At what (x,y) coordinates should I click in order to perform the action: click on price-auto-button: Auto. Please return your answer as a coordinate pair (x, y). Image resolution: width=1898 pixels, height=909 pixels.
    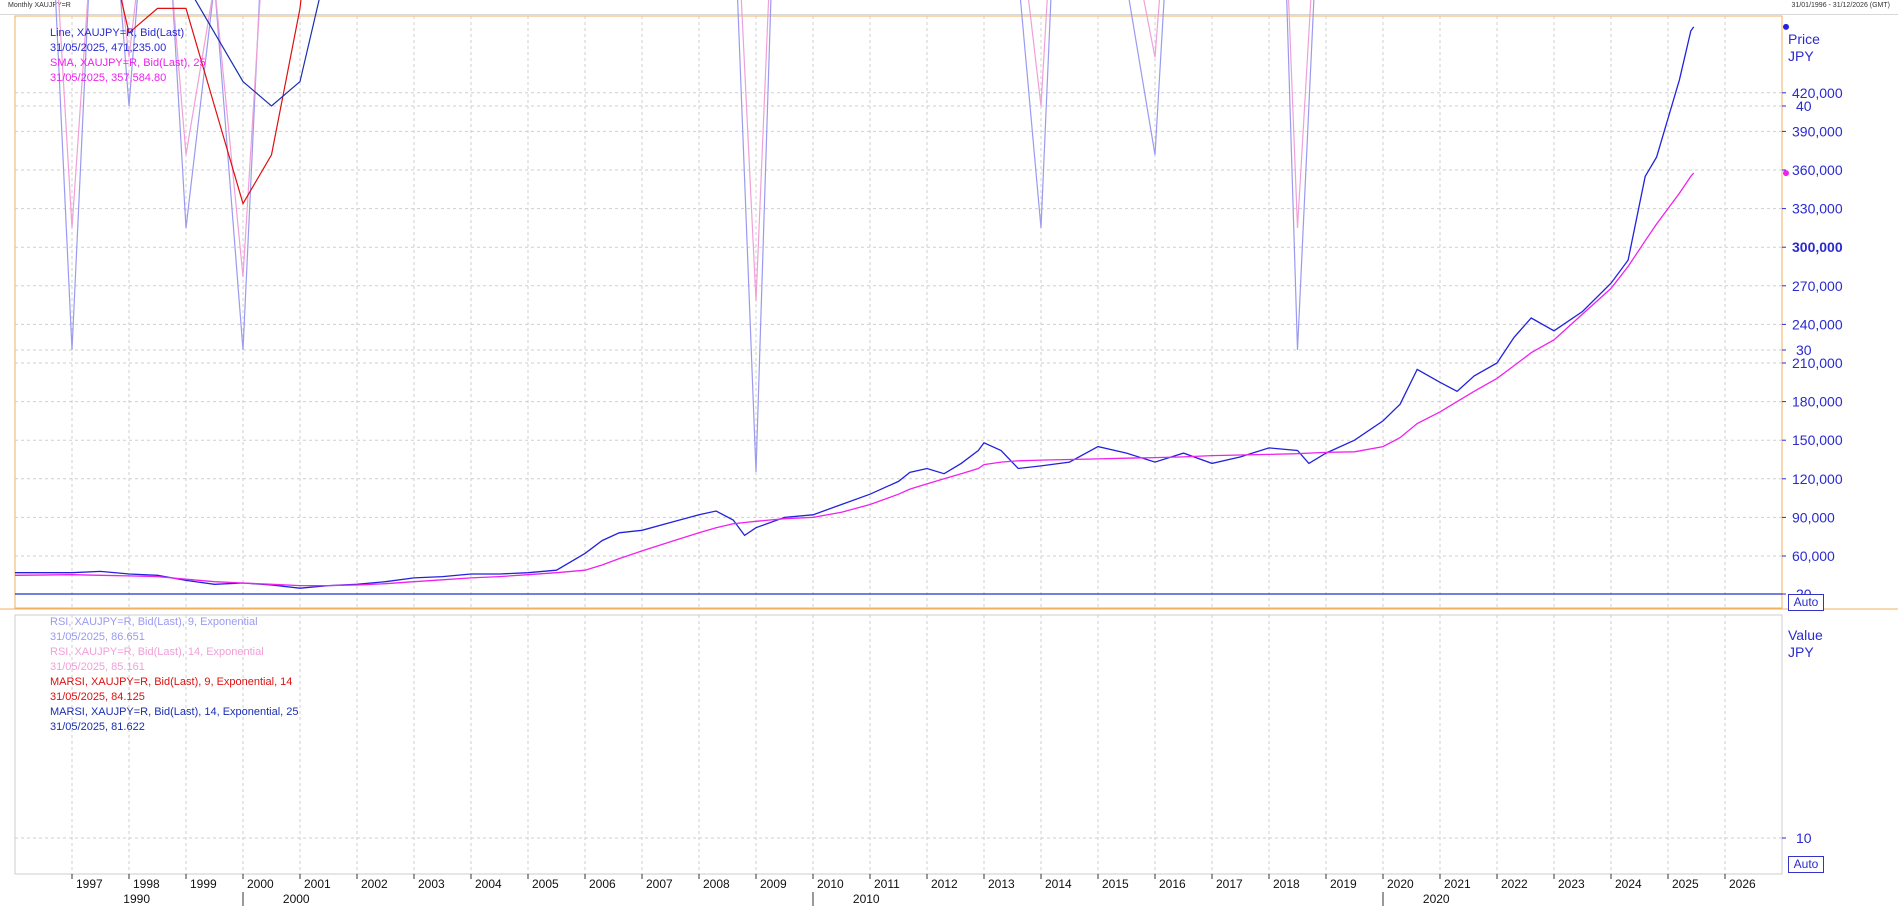
    Looking at the image, I should click on (1806, 602).